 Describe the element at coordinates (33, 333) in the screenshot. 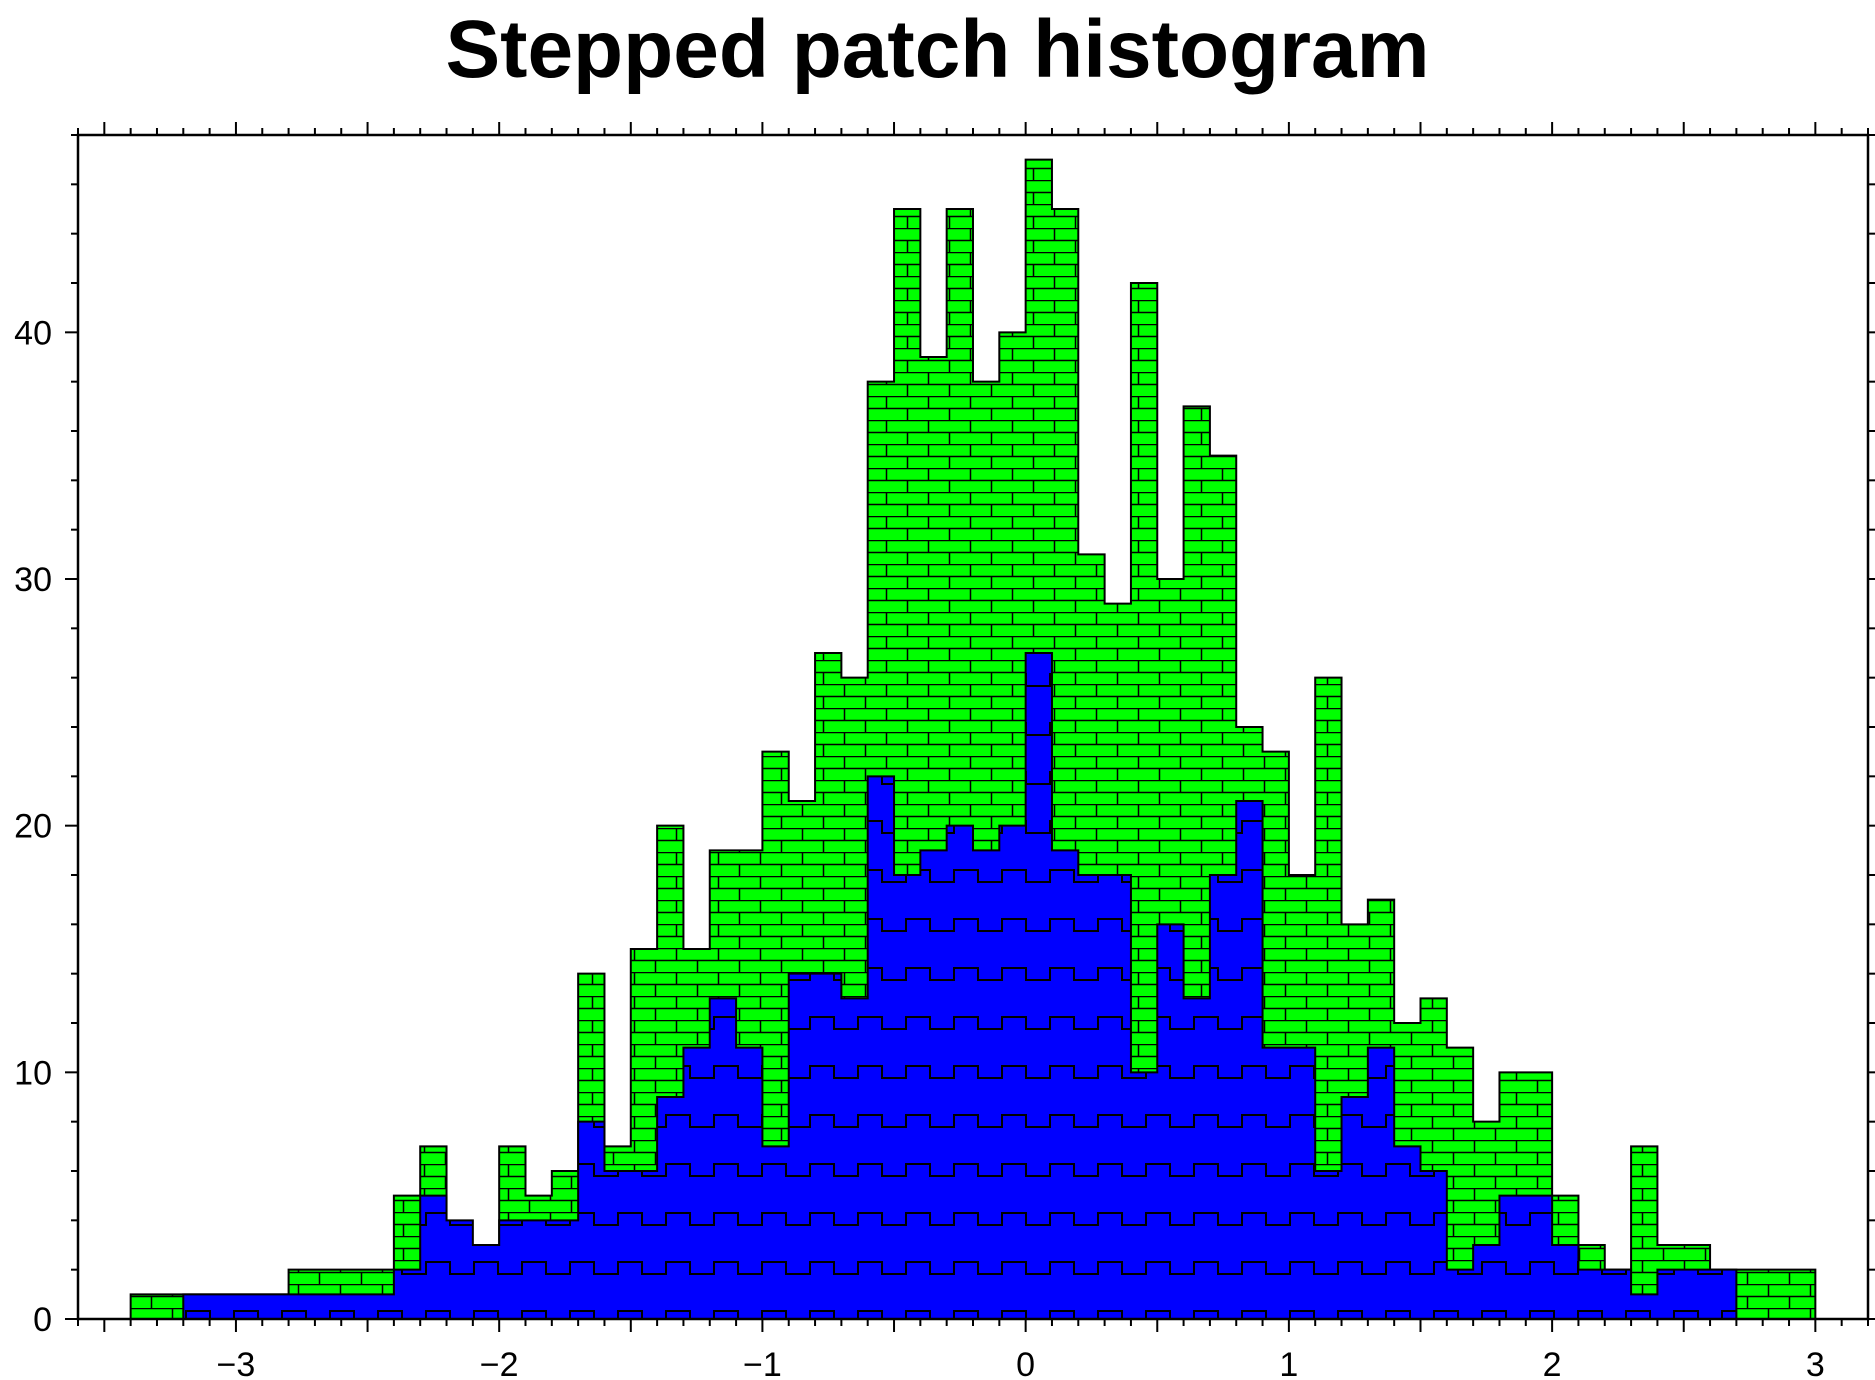

I see `y-tick-label: 40` at that location.